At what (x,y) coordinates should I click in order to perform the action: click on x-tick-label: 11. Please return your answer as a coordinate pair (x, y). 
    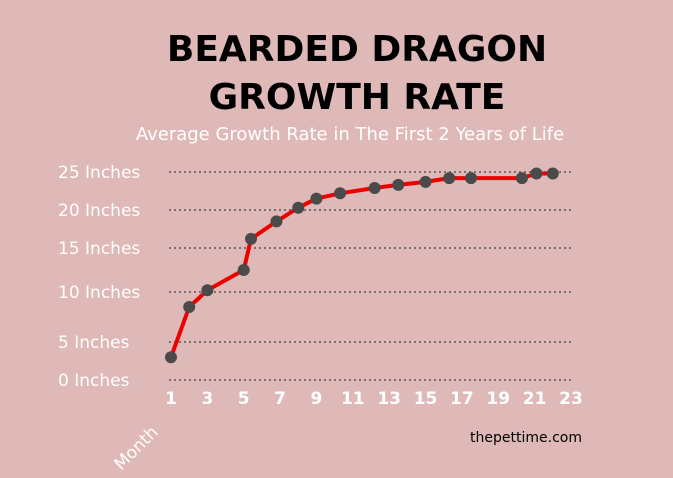
    Looking at the image, I should click on (353, 399).